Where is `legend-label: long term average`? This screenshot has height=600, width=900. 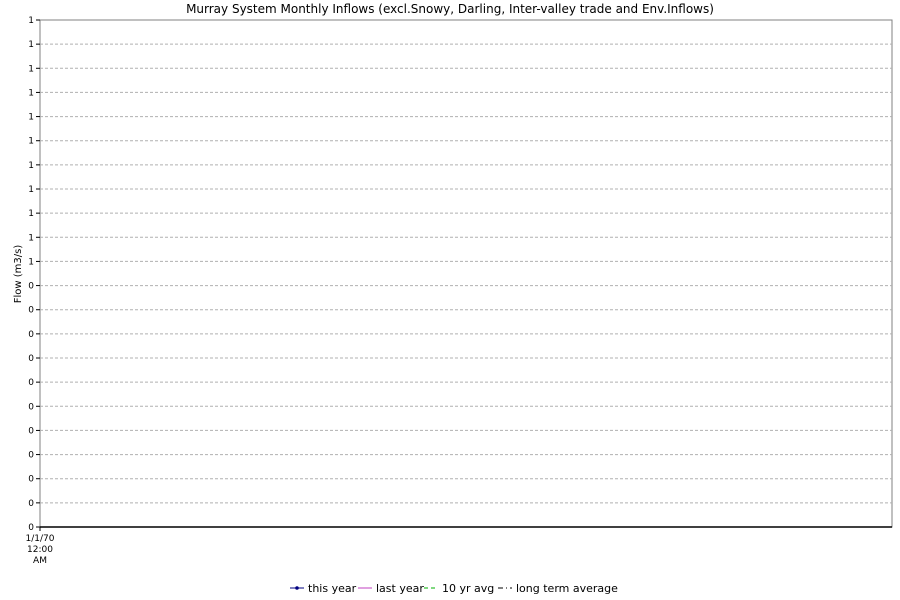
legend-label: long term average is located at coordinates (567, 588).